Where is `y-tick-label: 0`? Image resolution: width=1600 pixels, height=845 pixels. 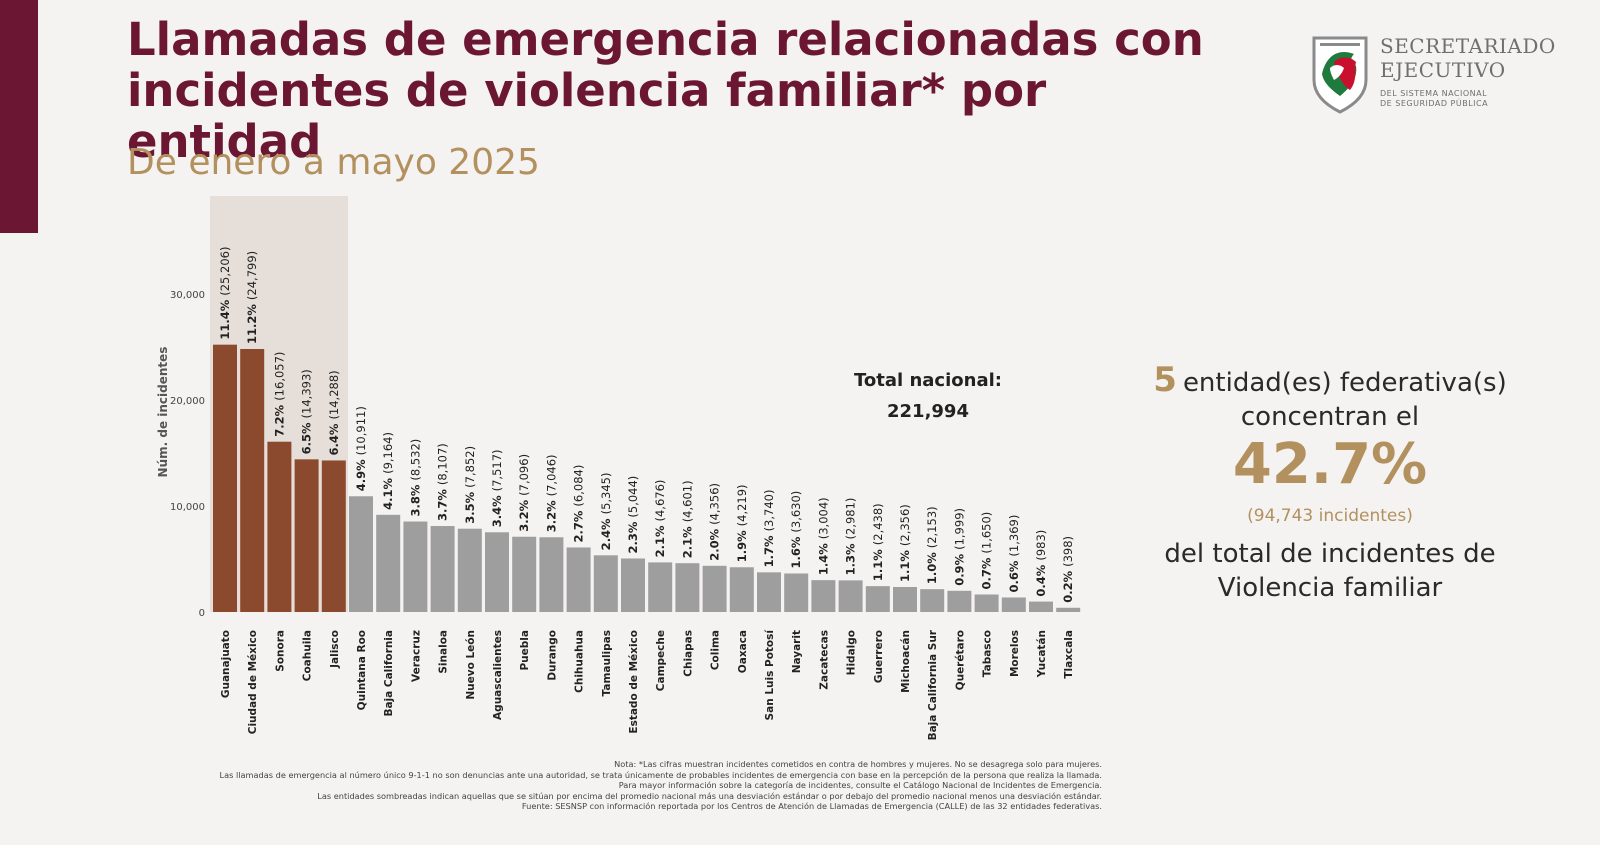
y-tick-label: 0 is located at coordinates (202, 613).